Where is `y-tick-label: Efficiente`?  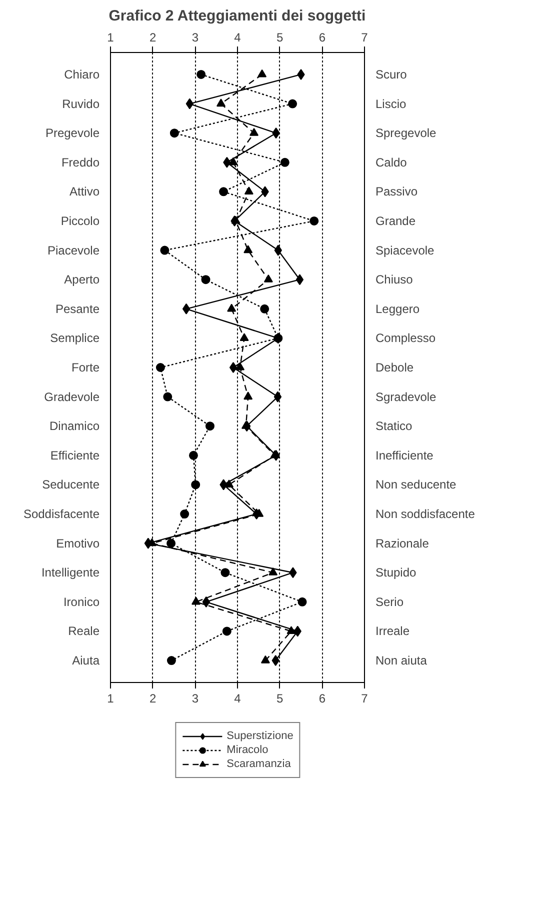
y-tick-label: Efficiente is located at coordinates (75, 455).